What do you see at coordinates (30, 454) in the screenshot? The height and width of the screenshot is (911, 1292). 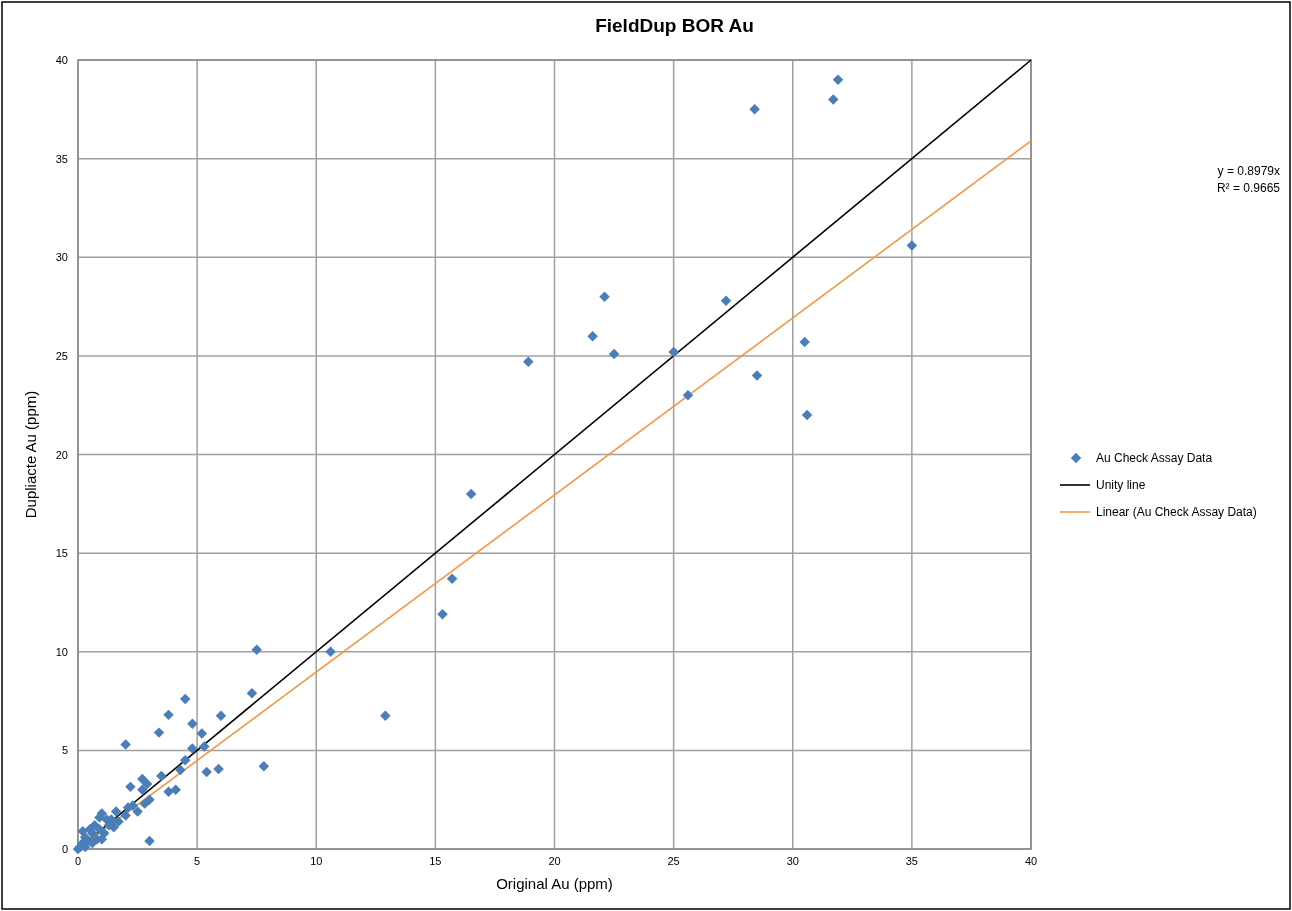 I see `y-axis-title: Dupliacte Au (ppm)` at bounding box center [30, 454].